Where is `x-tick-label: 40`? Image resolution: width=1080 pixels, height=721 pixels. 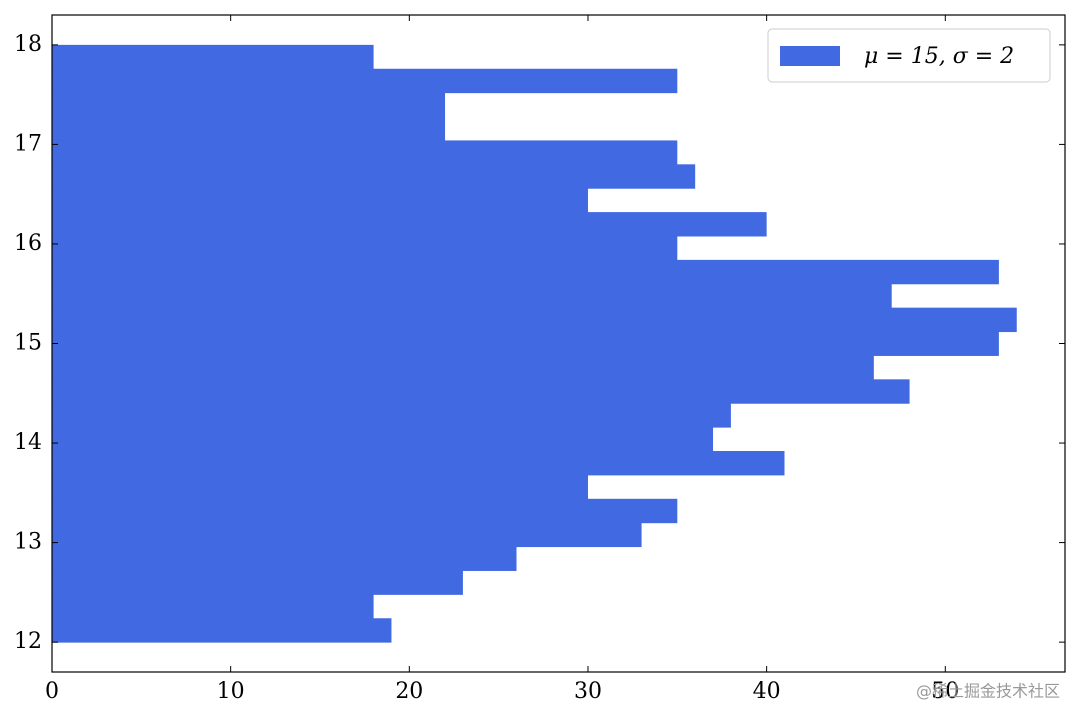
x-tick-label: 40 is located at coordinates (767, 691).